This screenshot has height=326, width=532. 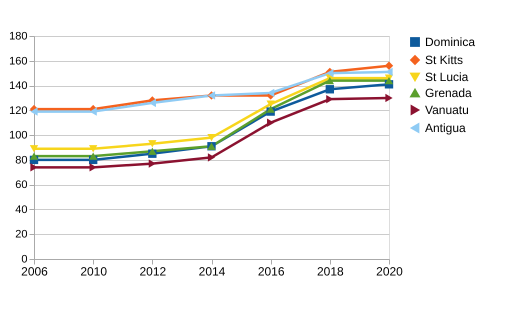 I want to click on y-tick-label: 80, so click(x=21, y=160).